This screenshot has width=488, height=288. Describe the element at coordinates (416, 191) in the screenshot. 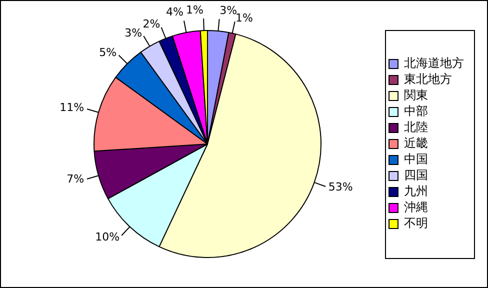

I see `legend-label: 九州` at that location.